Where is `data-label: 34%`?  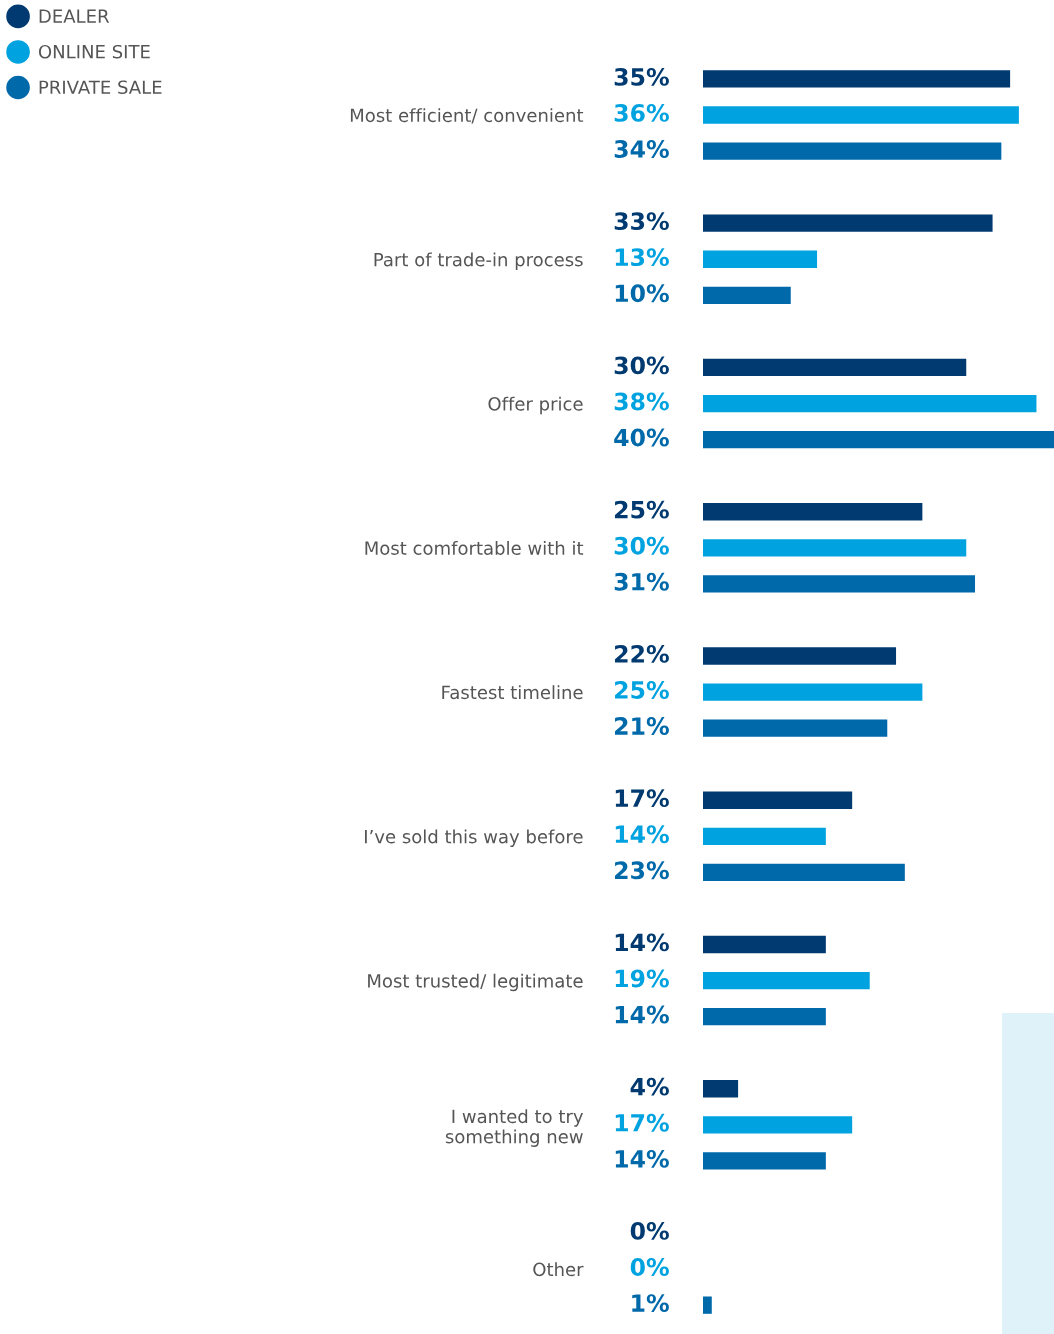
data-label: 34% is located at coordinates (641, 149).